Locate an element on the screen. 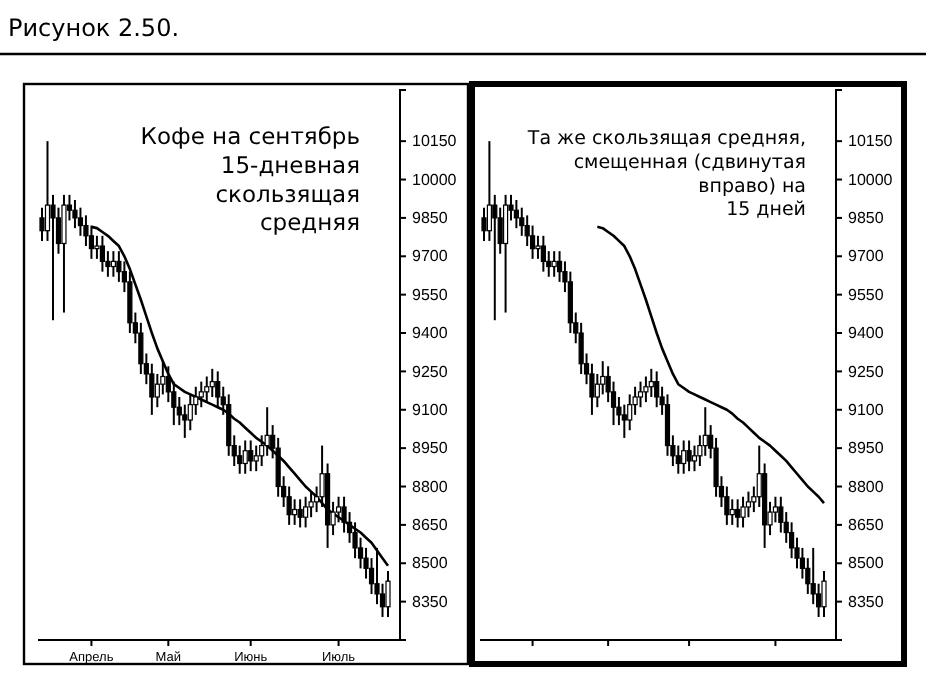 The image size is (926, 678). chart-title: Рисунок 2.50. is located at coordinates (94, 28).